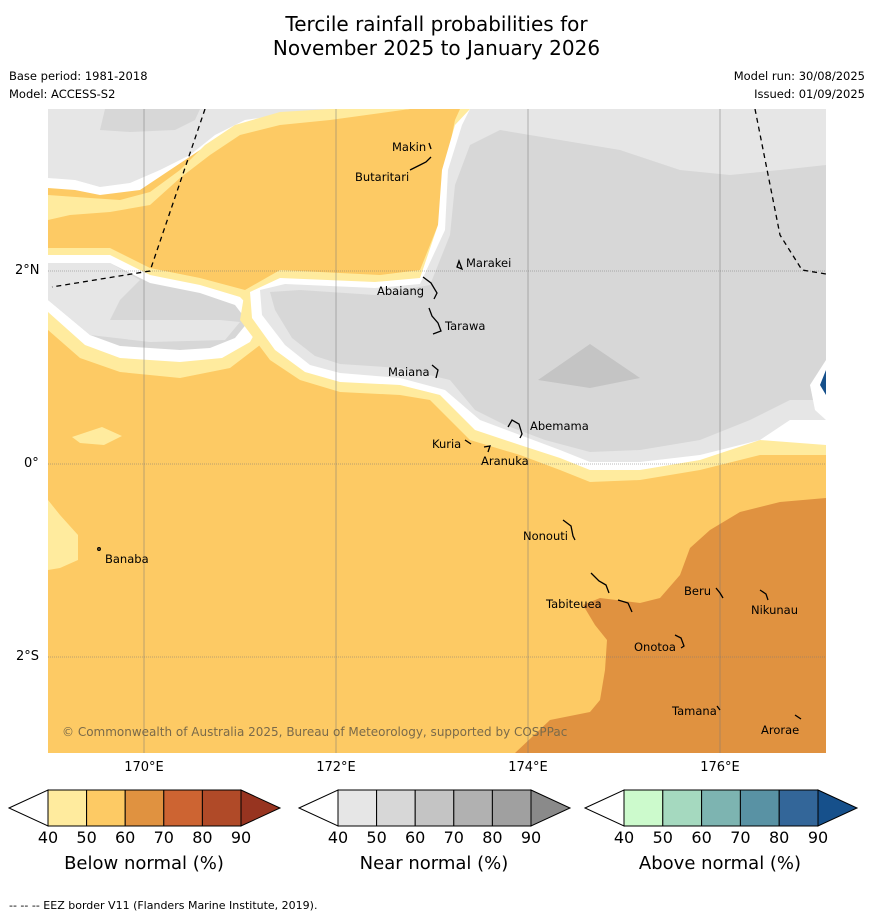  What do you see at coordinates (818, 390) in the screenshot?
I see `near-right-white-edge` at bounding box center [818, 390].